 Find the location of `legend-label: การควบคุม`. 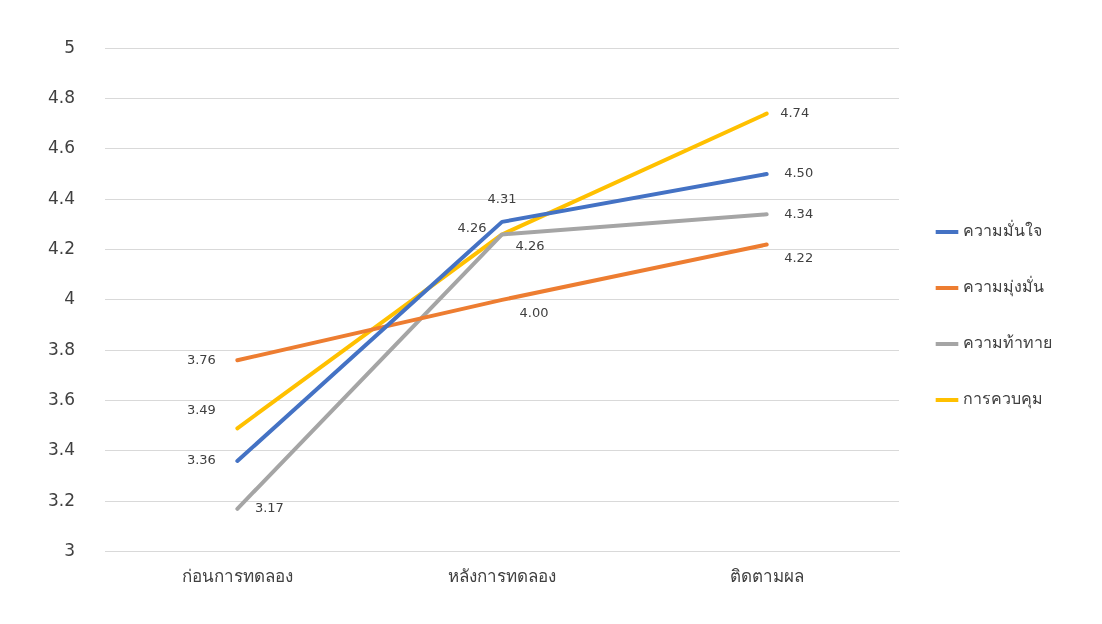

legend-label: การควบคุม is located at coordinates (1003, 399).